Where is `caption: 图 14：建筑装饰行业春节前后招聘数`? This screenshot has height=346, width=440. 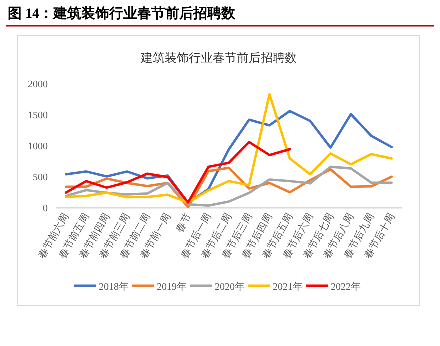
caption: 图 14：建筑装饰行业春节前后招聘数 is located at coordinates (122, 13).